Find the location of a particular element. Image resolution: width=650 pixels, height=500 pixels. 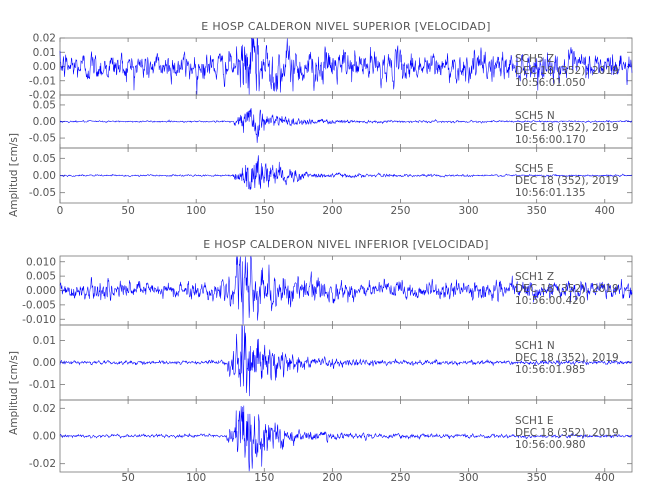

trace-sch5-n is located at coordinates (346, 125).